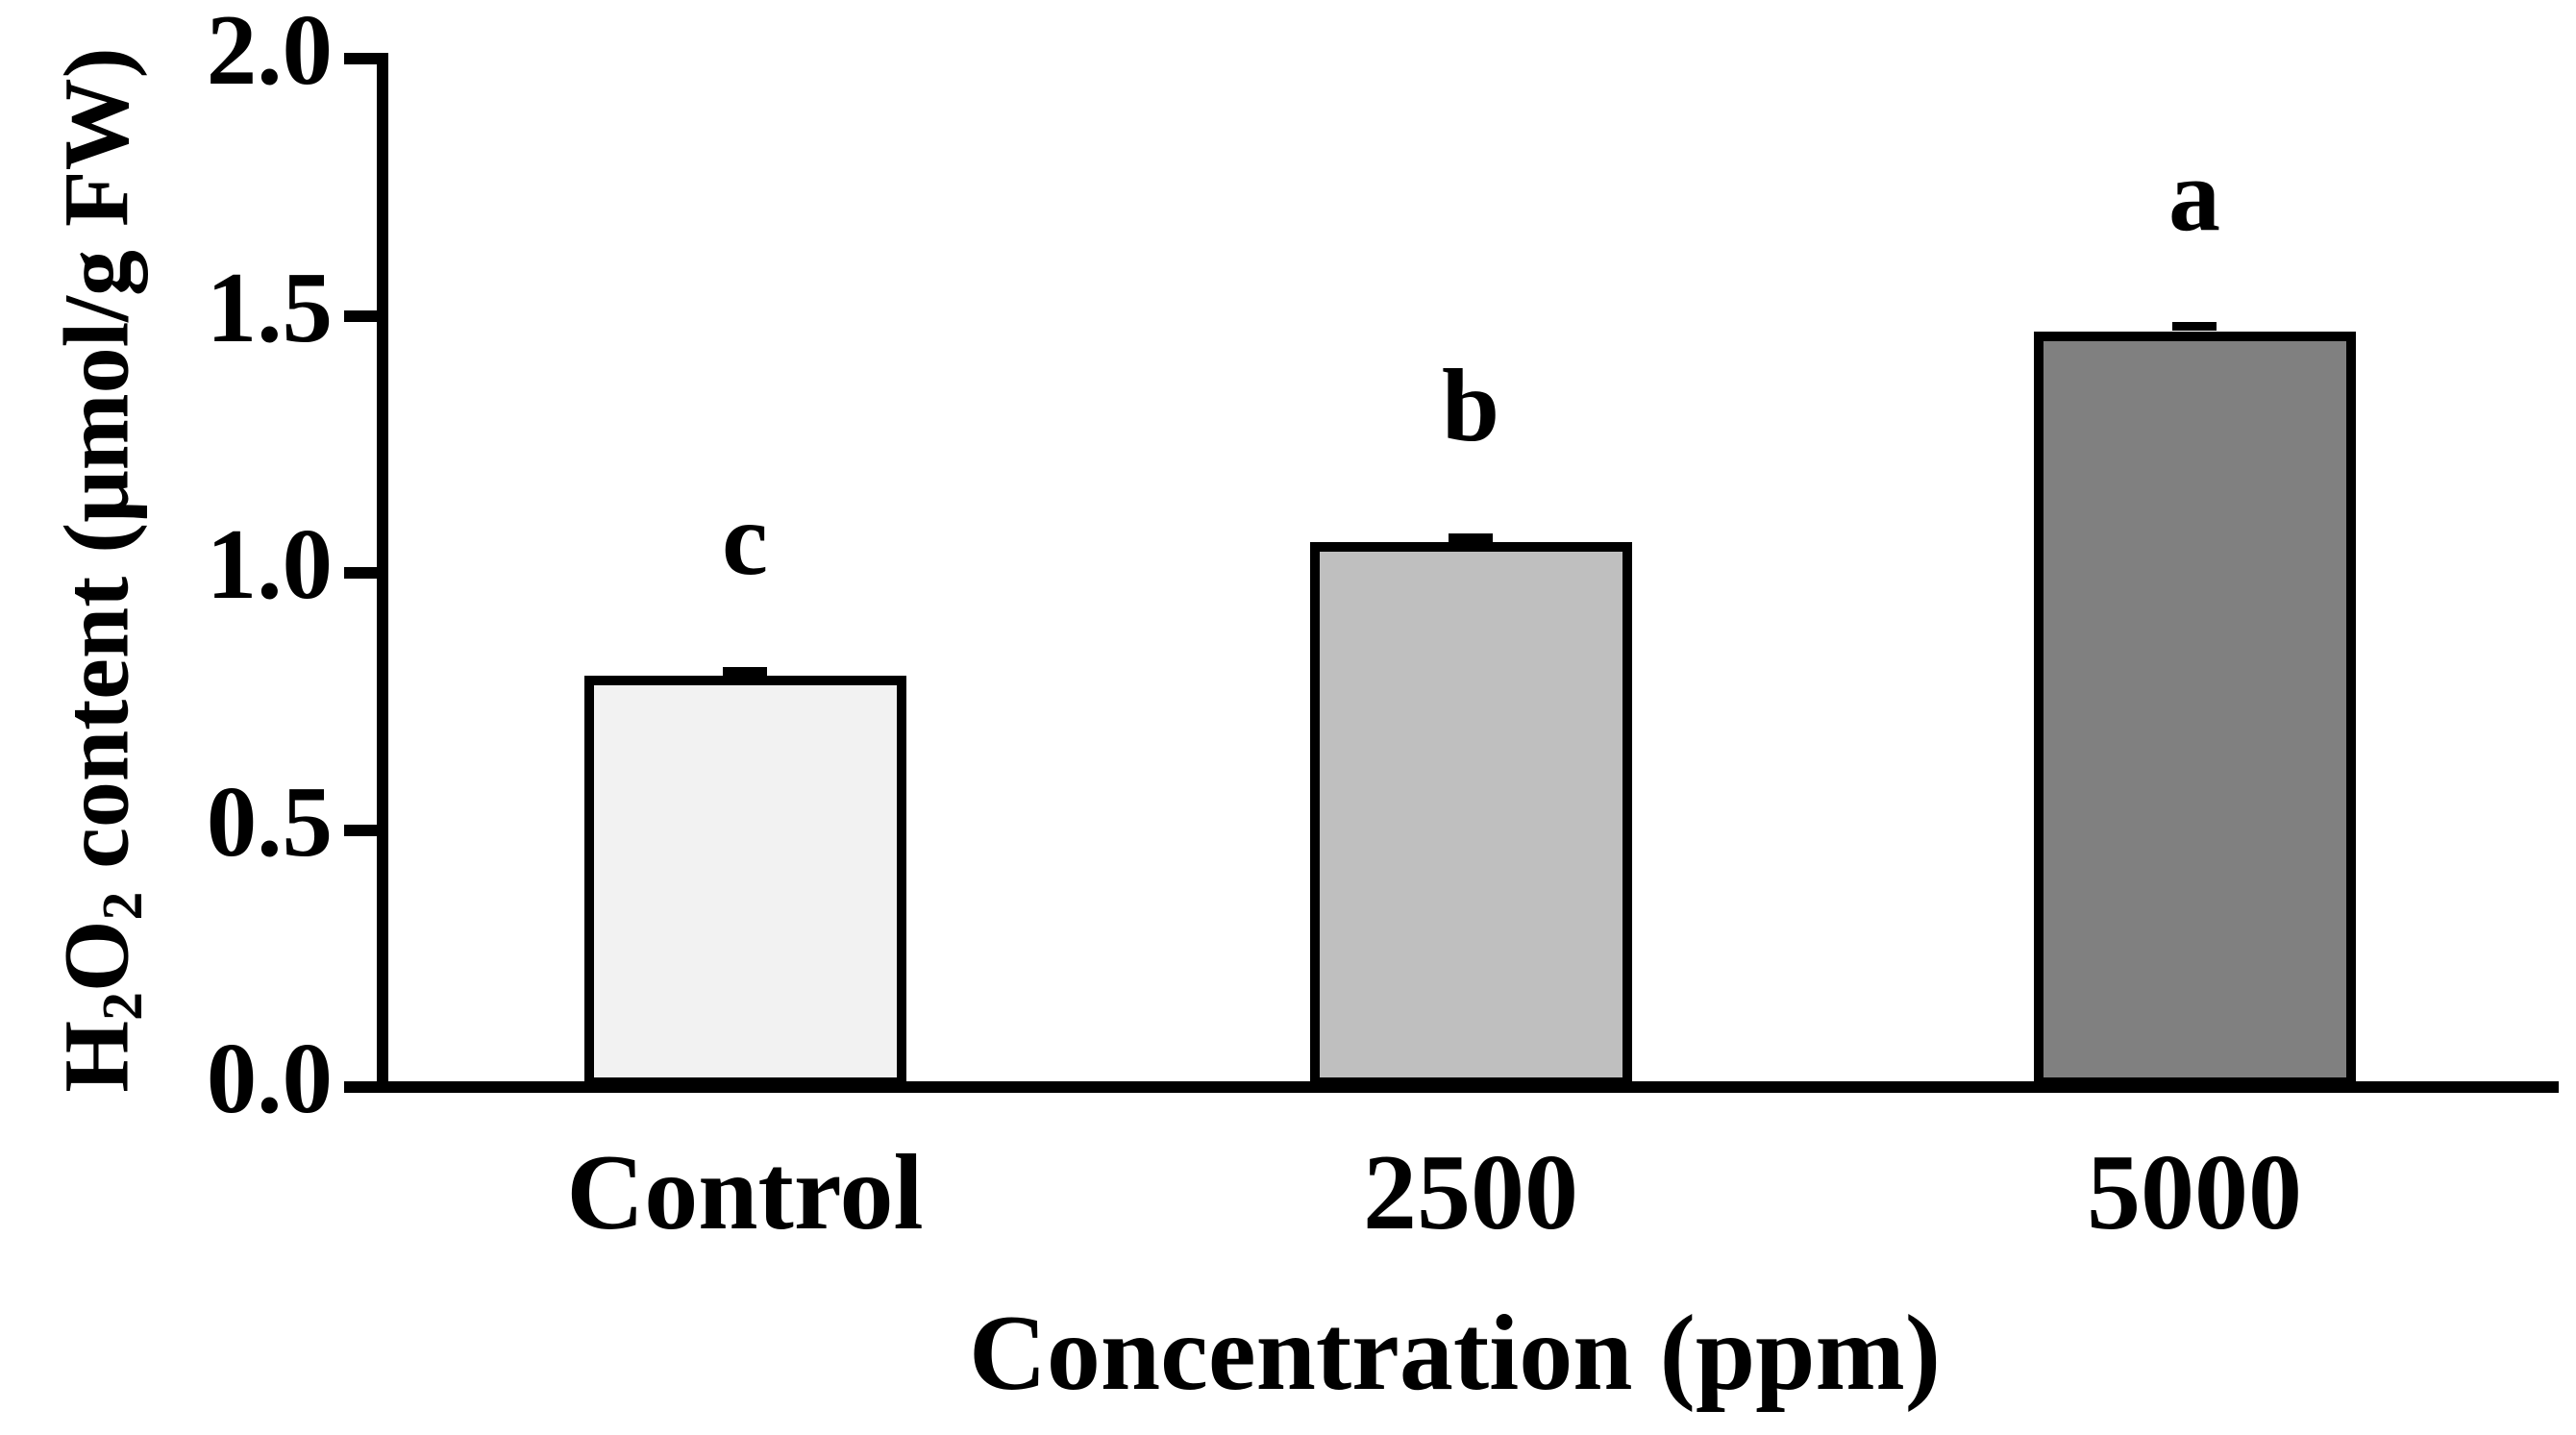 This screenshot has height=1435, width=2576. Describe the element at coordinates (96, 956) in the screenshot. I see `y-axis-title-o: O` at that location.